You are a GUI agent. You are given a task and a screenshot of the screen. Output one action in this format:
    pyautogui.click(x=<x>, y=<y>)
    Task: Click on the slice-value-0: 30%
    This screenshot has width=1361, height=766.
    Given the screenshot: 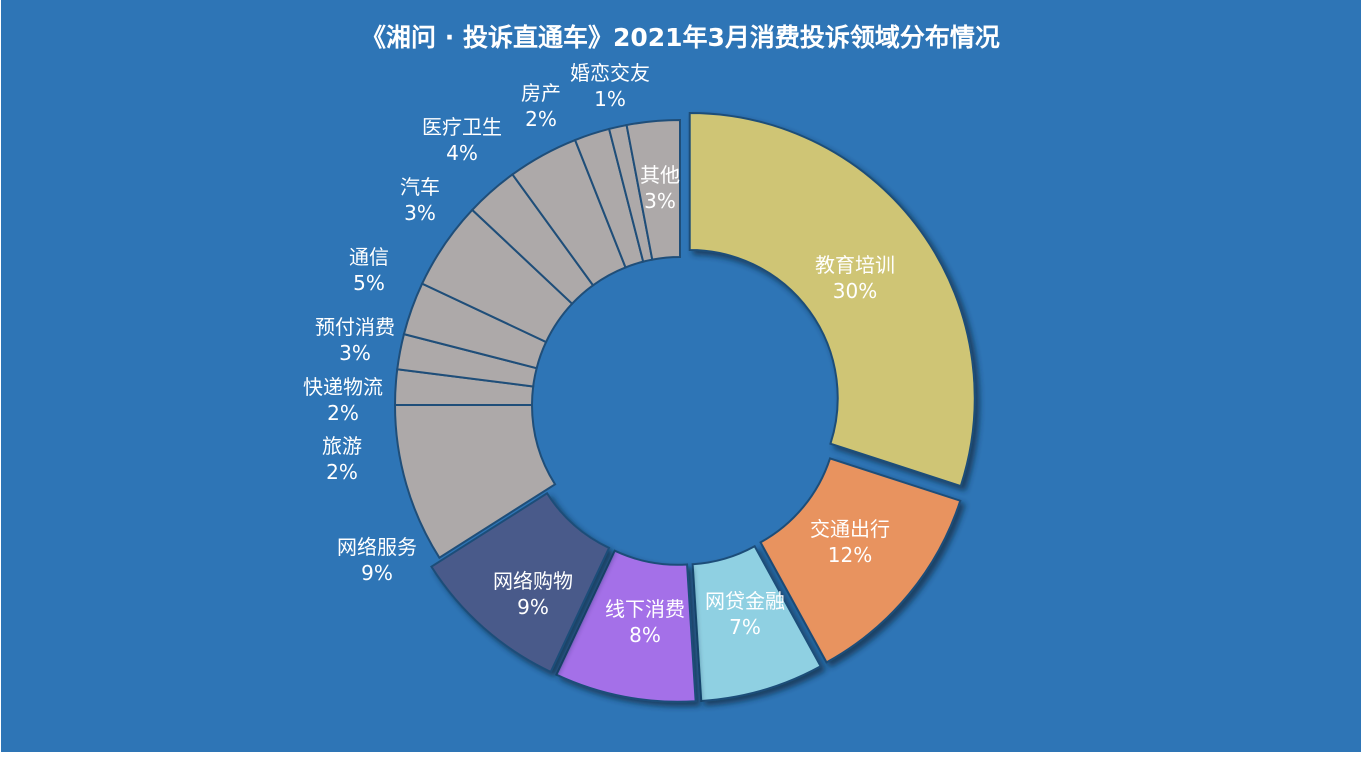 What is the action you would take?
    pyautogui.click(x=855, y=291)
    